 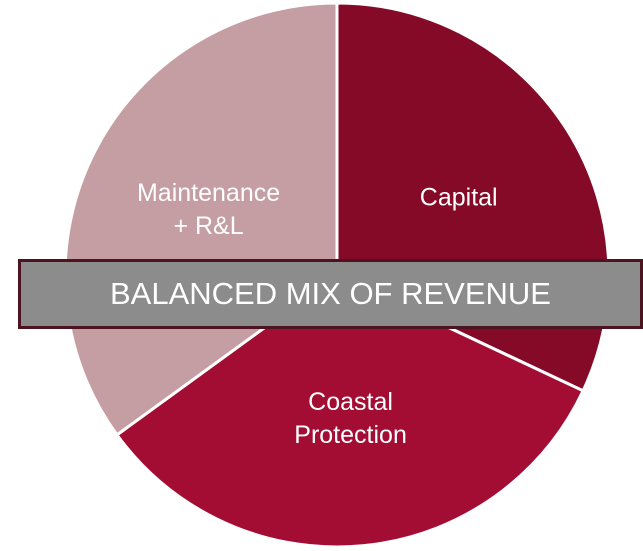 I want to click on slice-label: Coastal Protection, so click(x=350, y=418).